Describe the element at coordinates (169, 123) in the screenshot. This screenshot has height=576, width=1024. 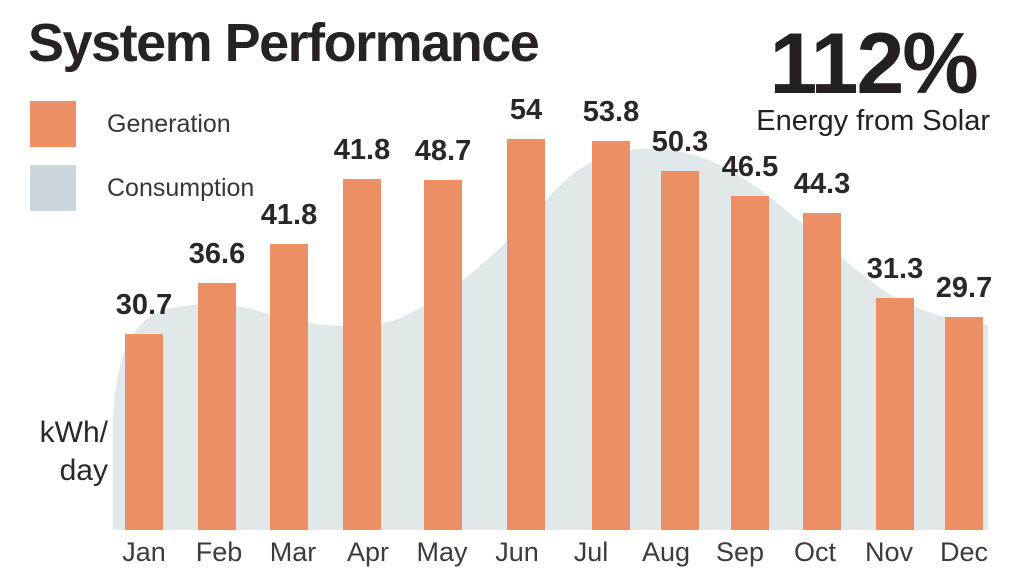
I see `legend-label-generation: Generation` at that location.